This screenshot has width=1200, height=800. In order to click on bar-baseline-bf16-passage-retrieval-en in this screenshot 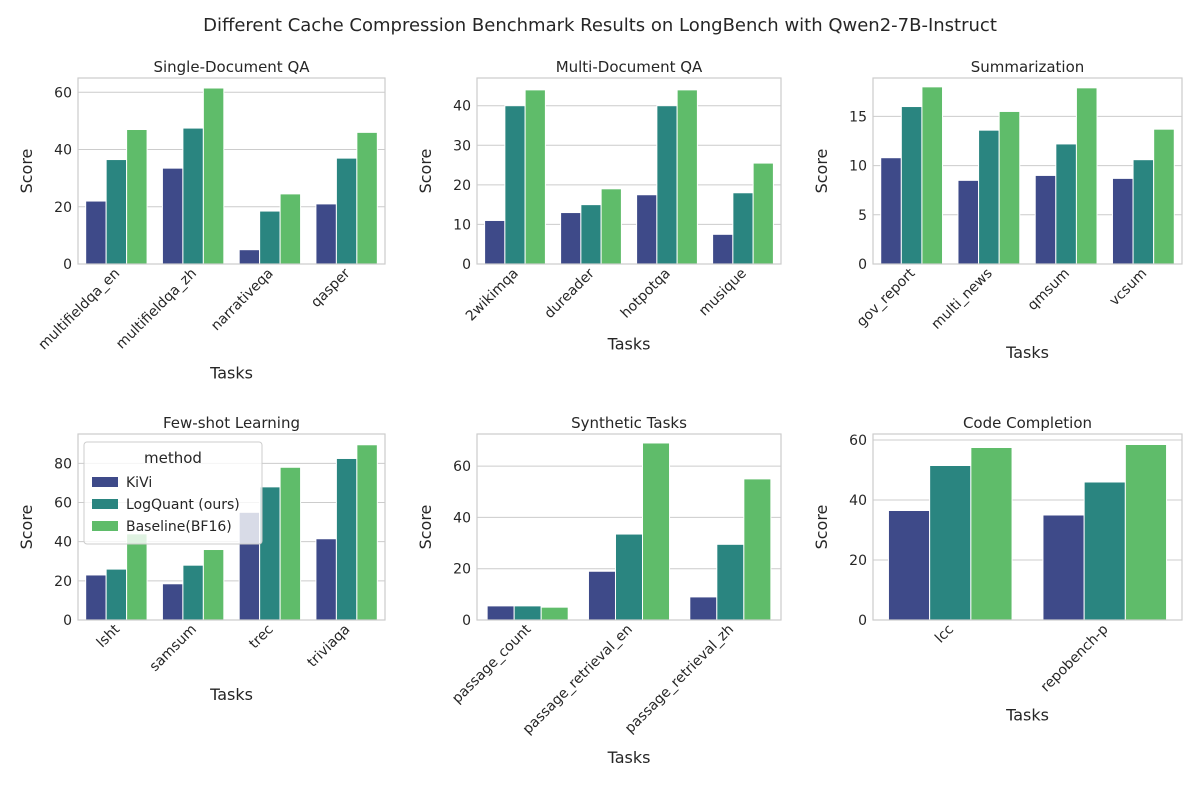, I will do `click(656, 531)`.